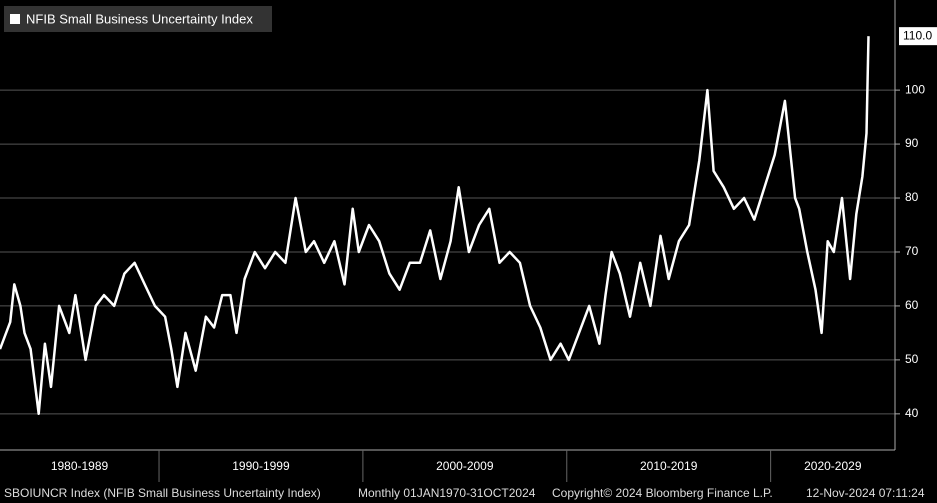 This screenshot has height=503, width=937. I want to click on y-tick-label: 40, so click(912, 413).